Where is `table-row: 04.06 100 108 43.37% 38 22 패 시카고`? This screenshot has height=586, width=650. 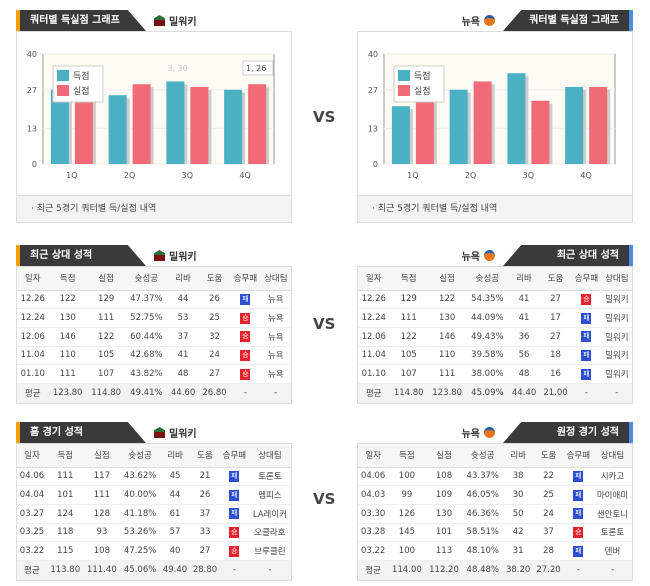
table-row: 04.06 100 108 43.37% 38 22 패 시카고 is located at coordinates (495, 477).